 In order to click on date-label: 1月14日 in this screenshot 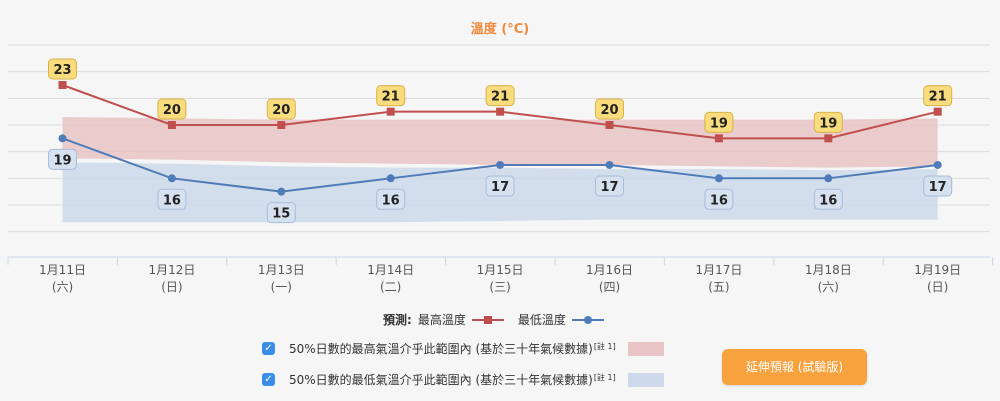, I will do `click(391, 270)`.